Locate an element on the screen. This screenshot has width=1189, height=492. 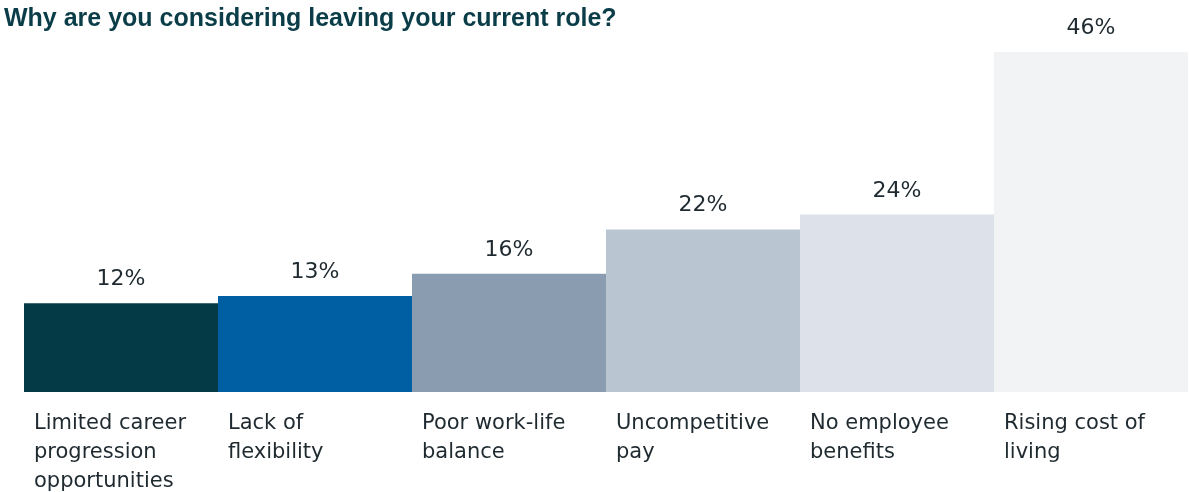
x-tick-label: Lack of flexibility is located at coordinates (276, 436).